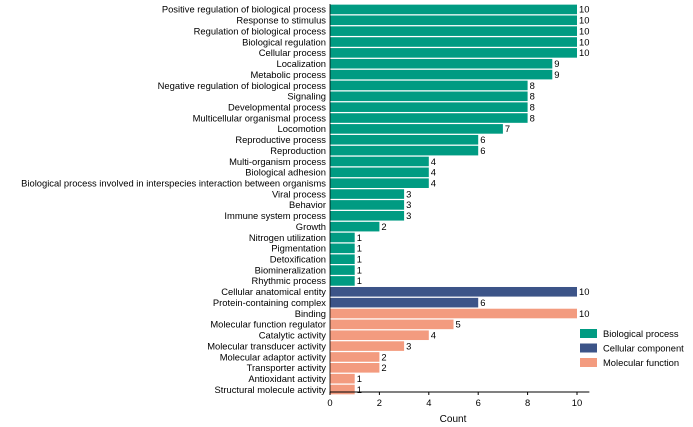  I want to click on bar-reproductive-process, so click(404, 139).